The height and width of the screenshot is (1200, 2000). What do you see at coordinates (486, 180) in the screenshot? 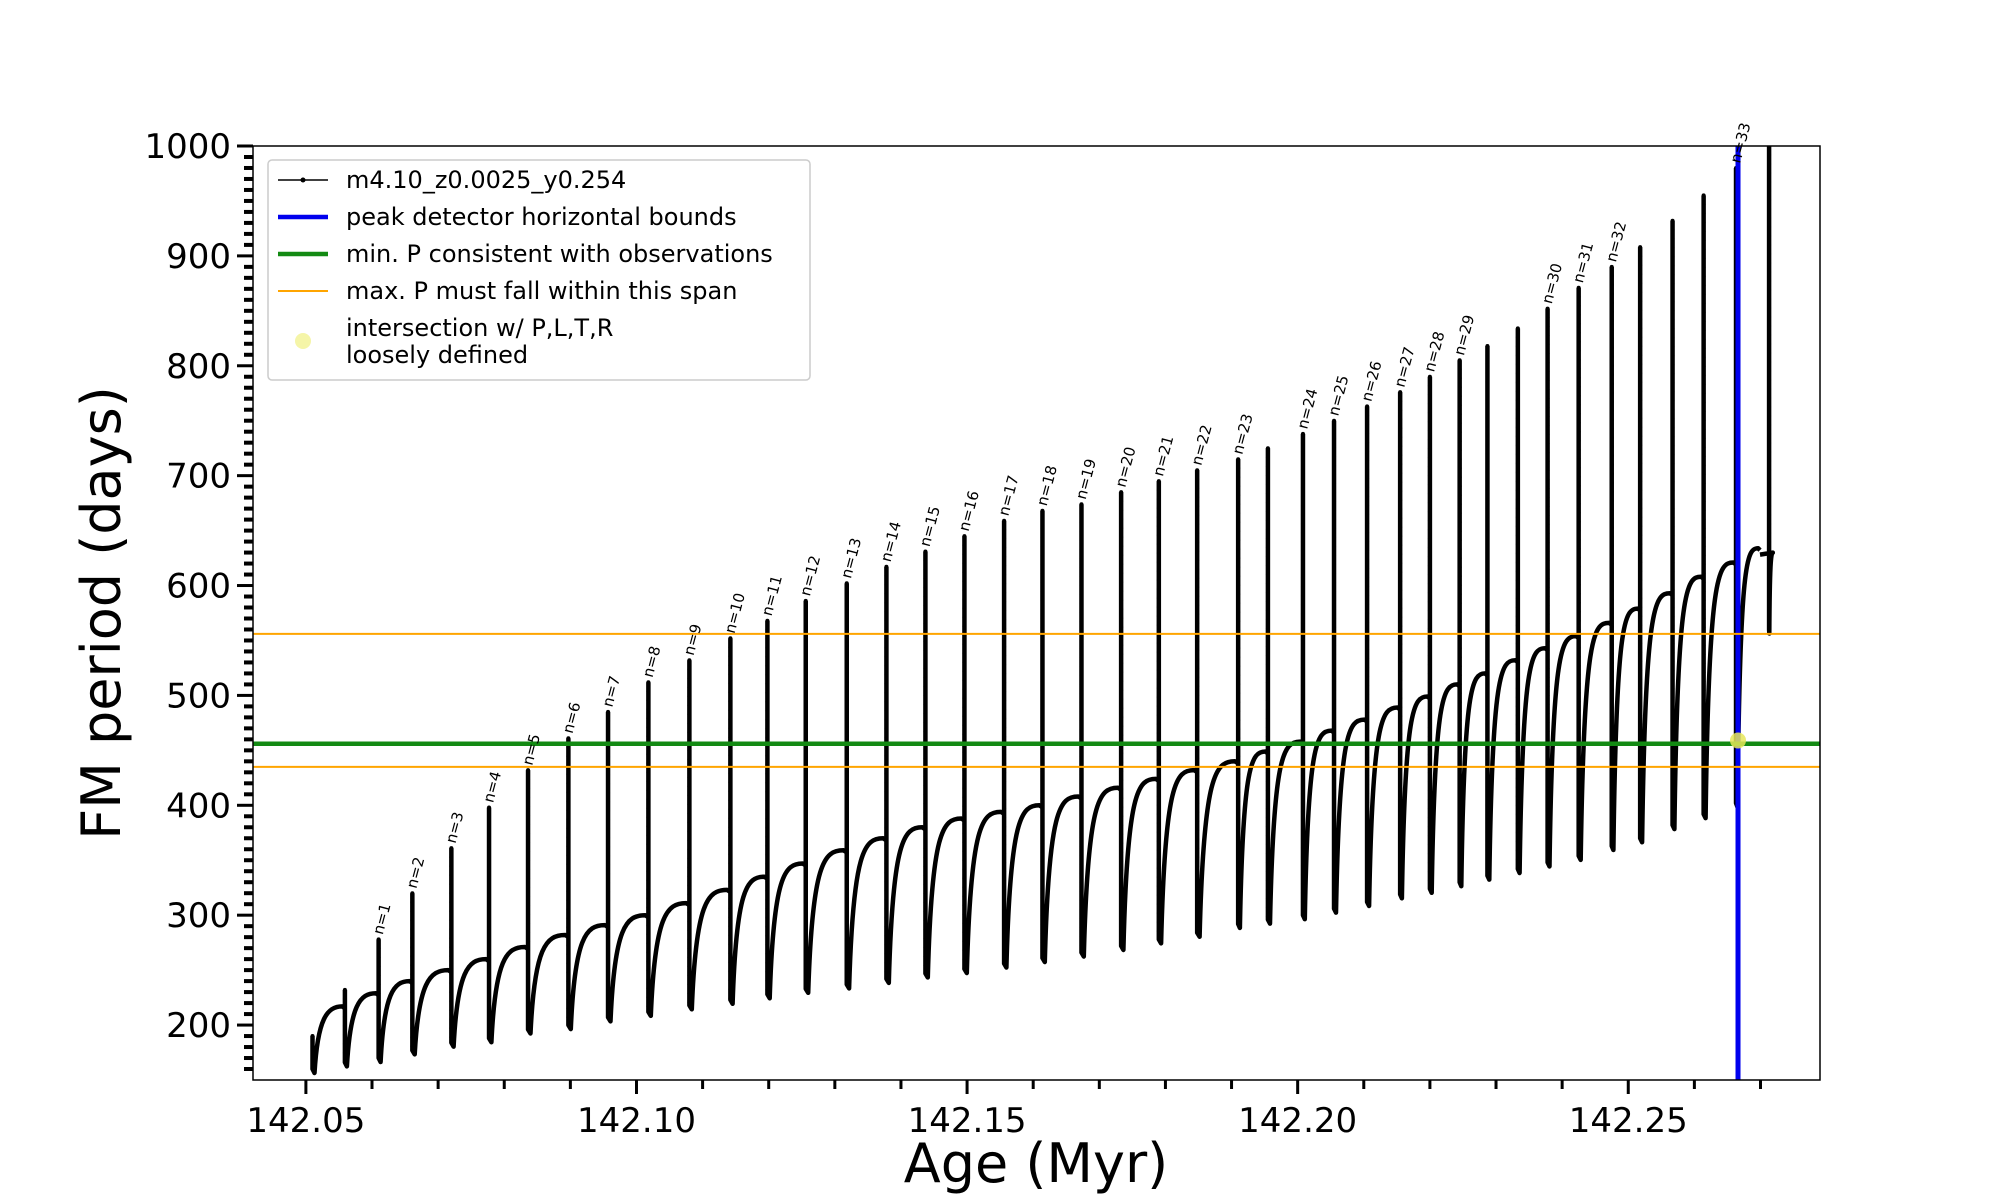
I see `legend-label-0: m4.10_z0.0025_y0.254` at bounding box center [486, 180].